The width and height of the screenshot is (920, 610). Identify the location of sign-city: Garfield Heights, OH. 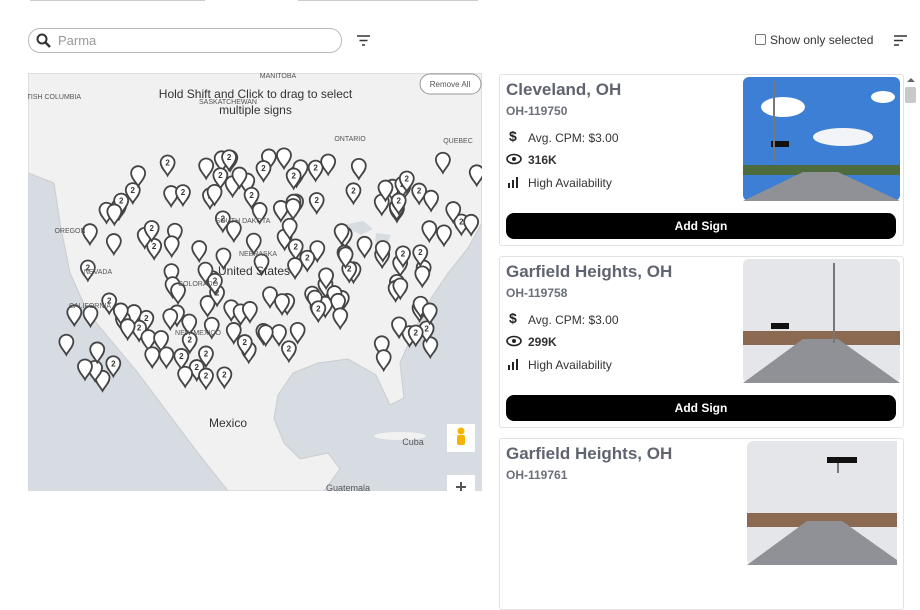
(589, 271).